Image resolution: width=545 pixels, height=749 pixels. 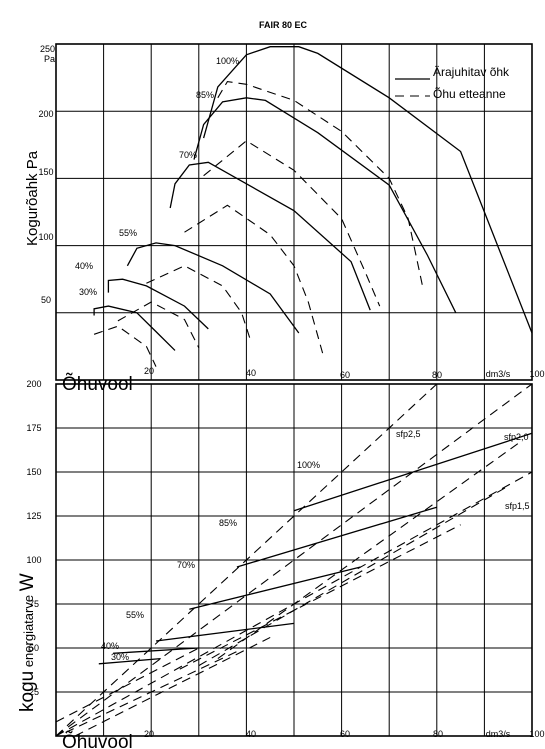 I want to click on series-label: sfp2,0, so click(x=516, y=437).